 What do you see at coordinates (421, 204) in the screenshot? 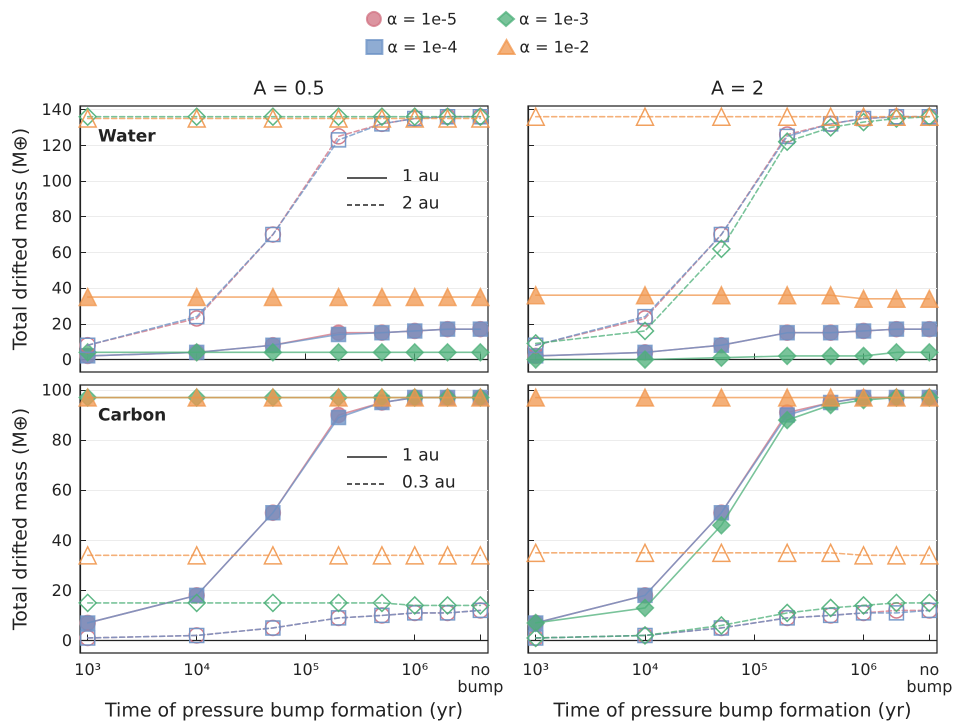
I see `annotation: 2 au` at bounding box center [421, 204].